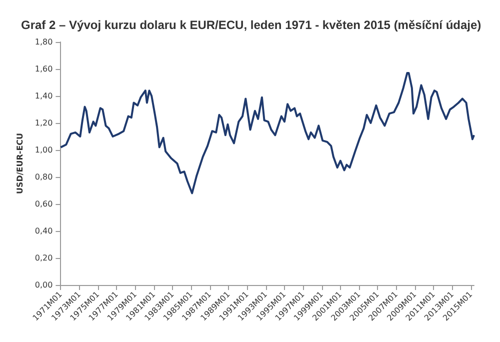 The width and height of the screenshot is (500, 342). What do you see at coordinates (43, 258) in the screenshot?
I see `y-tick-label: 0,20` at bounding box center [43, 258].